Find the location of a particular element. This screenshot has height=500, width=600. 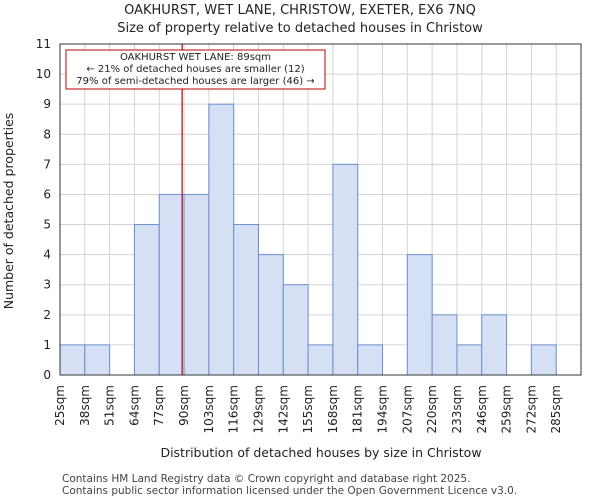

x-tick-label: 38sqm is located at coordinates (85, 405).